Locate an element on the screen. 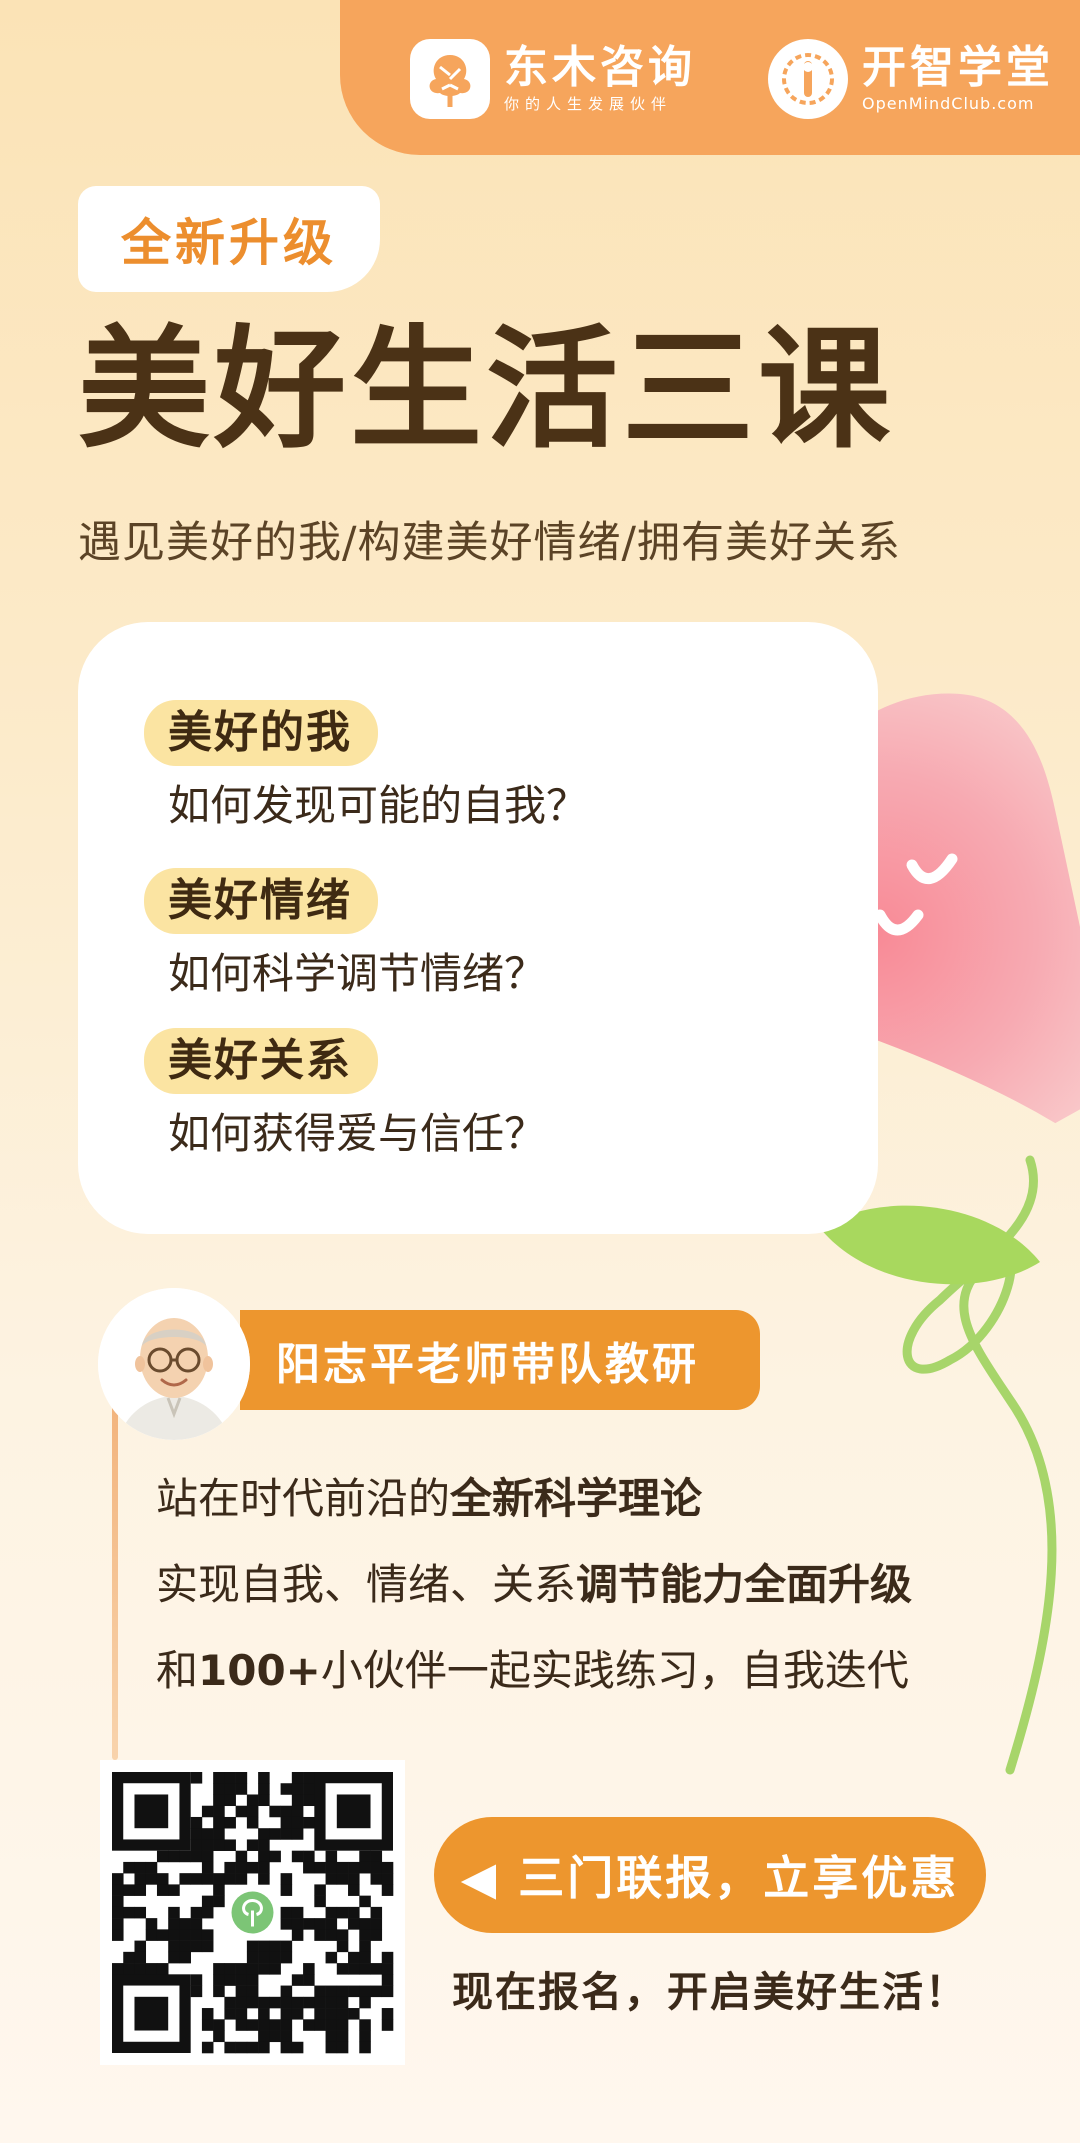 The image size is (1080, 2143). qr-code is located at coordinates (252, 1912).